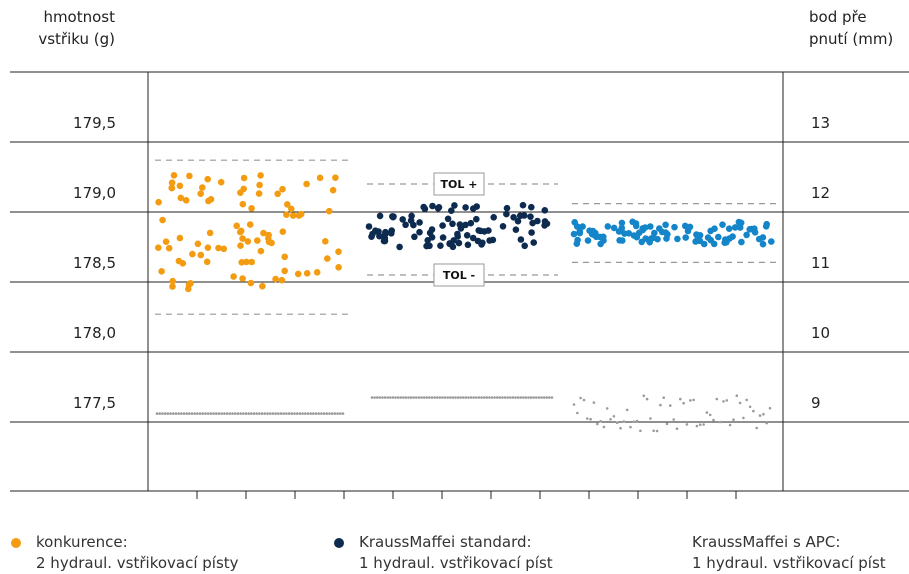 The height and width of the screenshot is (574, 909). What do you see at coordinates (137, 563) in the screenshot?
I see `legend-sublabel: 2 hydraul. vstřikovací písty` at bounding box center [137, 563].